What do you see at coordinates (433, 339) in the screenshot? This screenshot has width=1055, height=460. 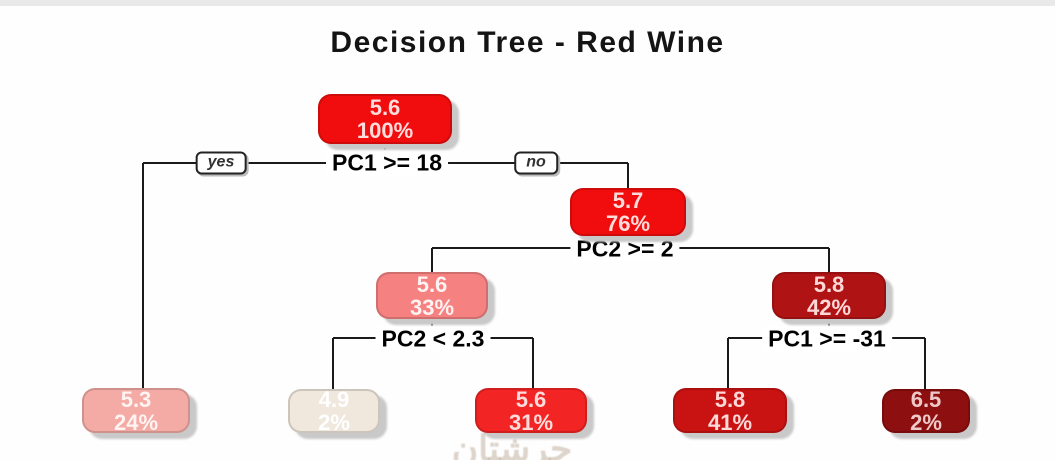 I see `split-label-pc2-lt-2.3: PC2 < 2.3` at bounding box center [433, 339].